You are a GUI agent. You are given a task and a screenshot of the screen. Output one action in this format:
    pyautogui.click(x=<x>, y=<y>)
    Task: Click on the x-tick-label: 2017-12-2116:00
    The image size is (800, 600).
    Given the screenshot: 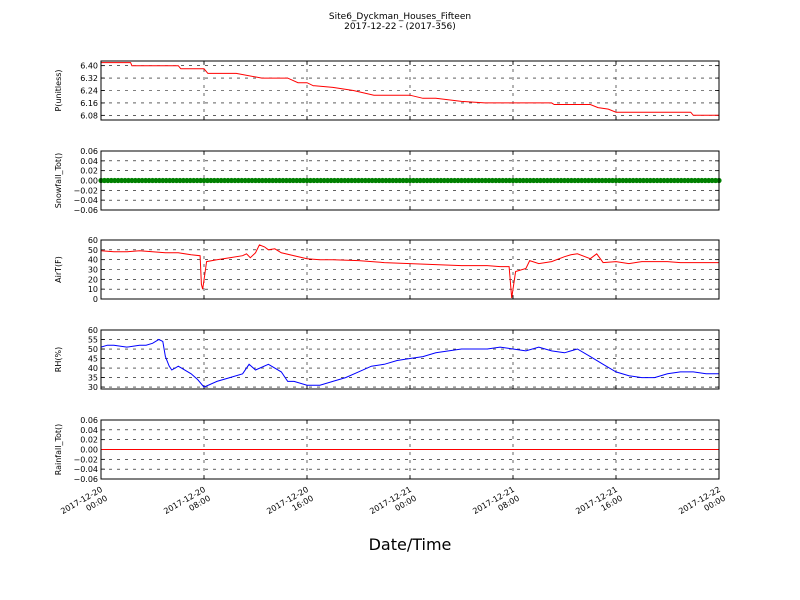 What is the action you would take?
    pyautogui.click(x=599, y=505)
    